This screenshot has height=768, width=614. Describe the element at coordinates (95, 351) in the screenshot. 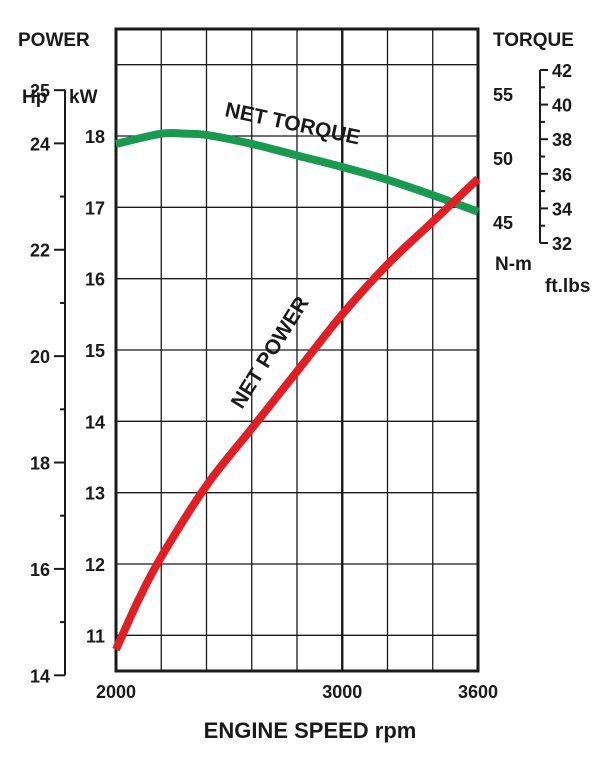

I see `kw-tick-label: 15` at that location.